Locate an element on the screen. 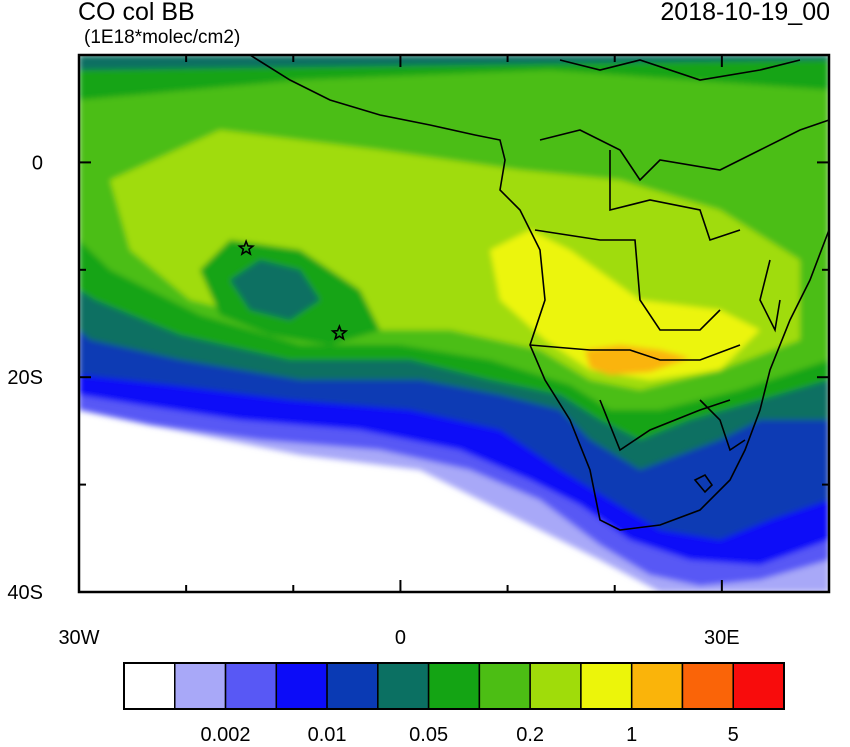 The height and width of the screenshot is (747, 850). x-tick-label: 0 is located at coordinates (400, 638).